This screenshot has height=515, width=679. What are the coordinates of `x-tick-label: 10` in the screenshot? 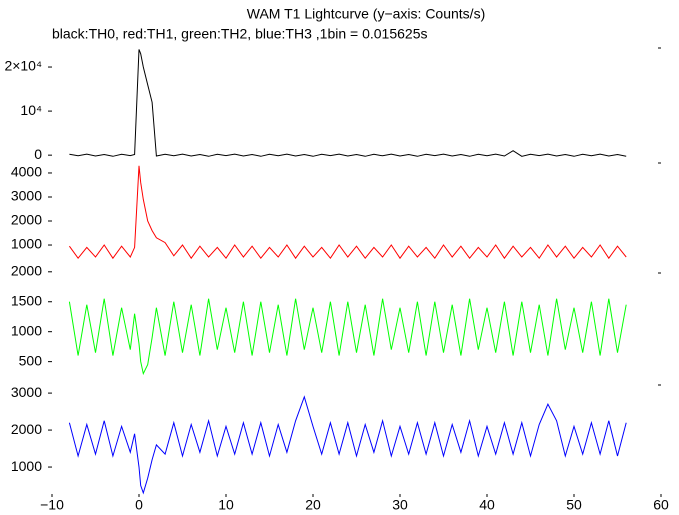 It's located at (226, 505).